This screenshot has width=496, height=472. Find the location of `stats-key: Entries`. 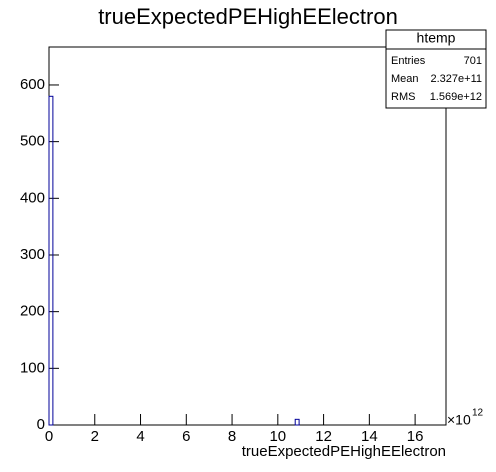

stats-key: Entries is located at coordinates (408, 61).